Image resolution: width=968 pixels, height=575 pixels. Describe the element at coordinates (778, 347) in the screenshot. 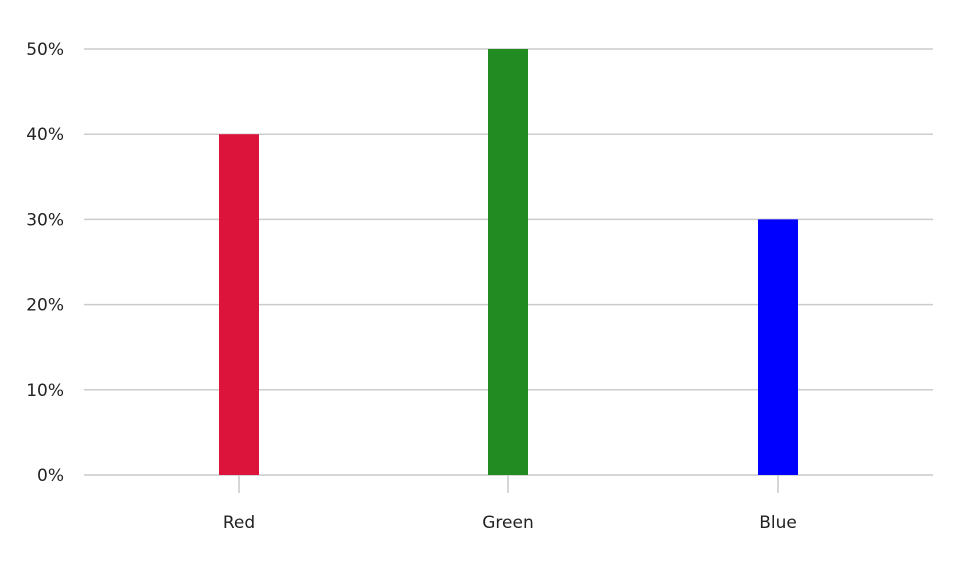

I see `bar-blue` at that location.